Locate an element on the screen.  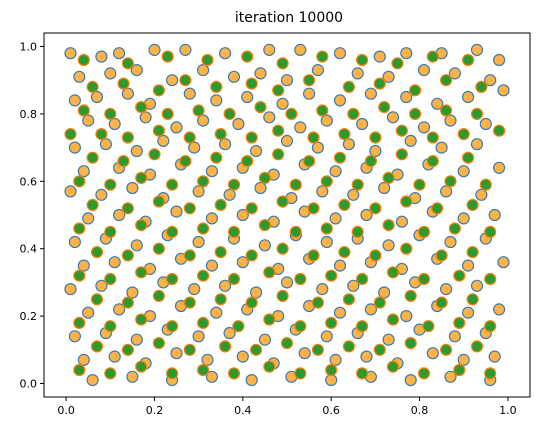
y-tick-label: 0.6 is located at coordinates (29, 181).